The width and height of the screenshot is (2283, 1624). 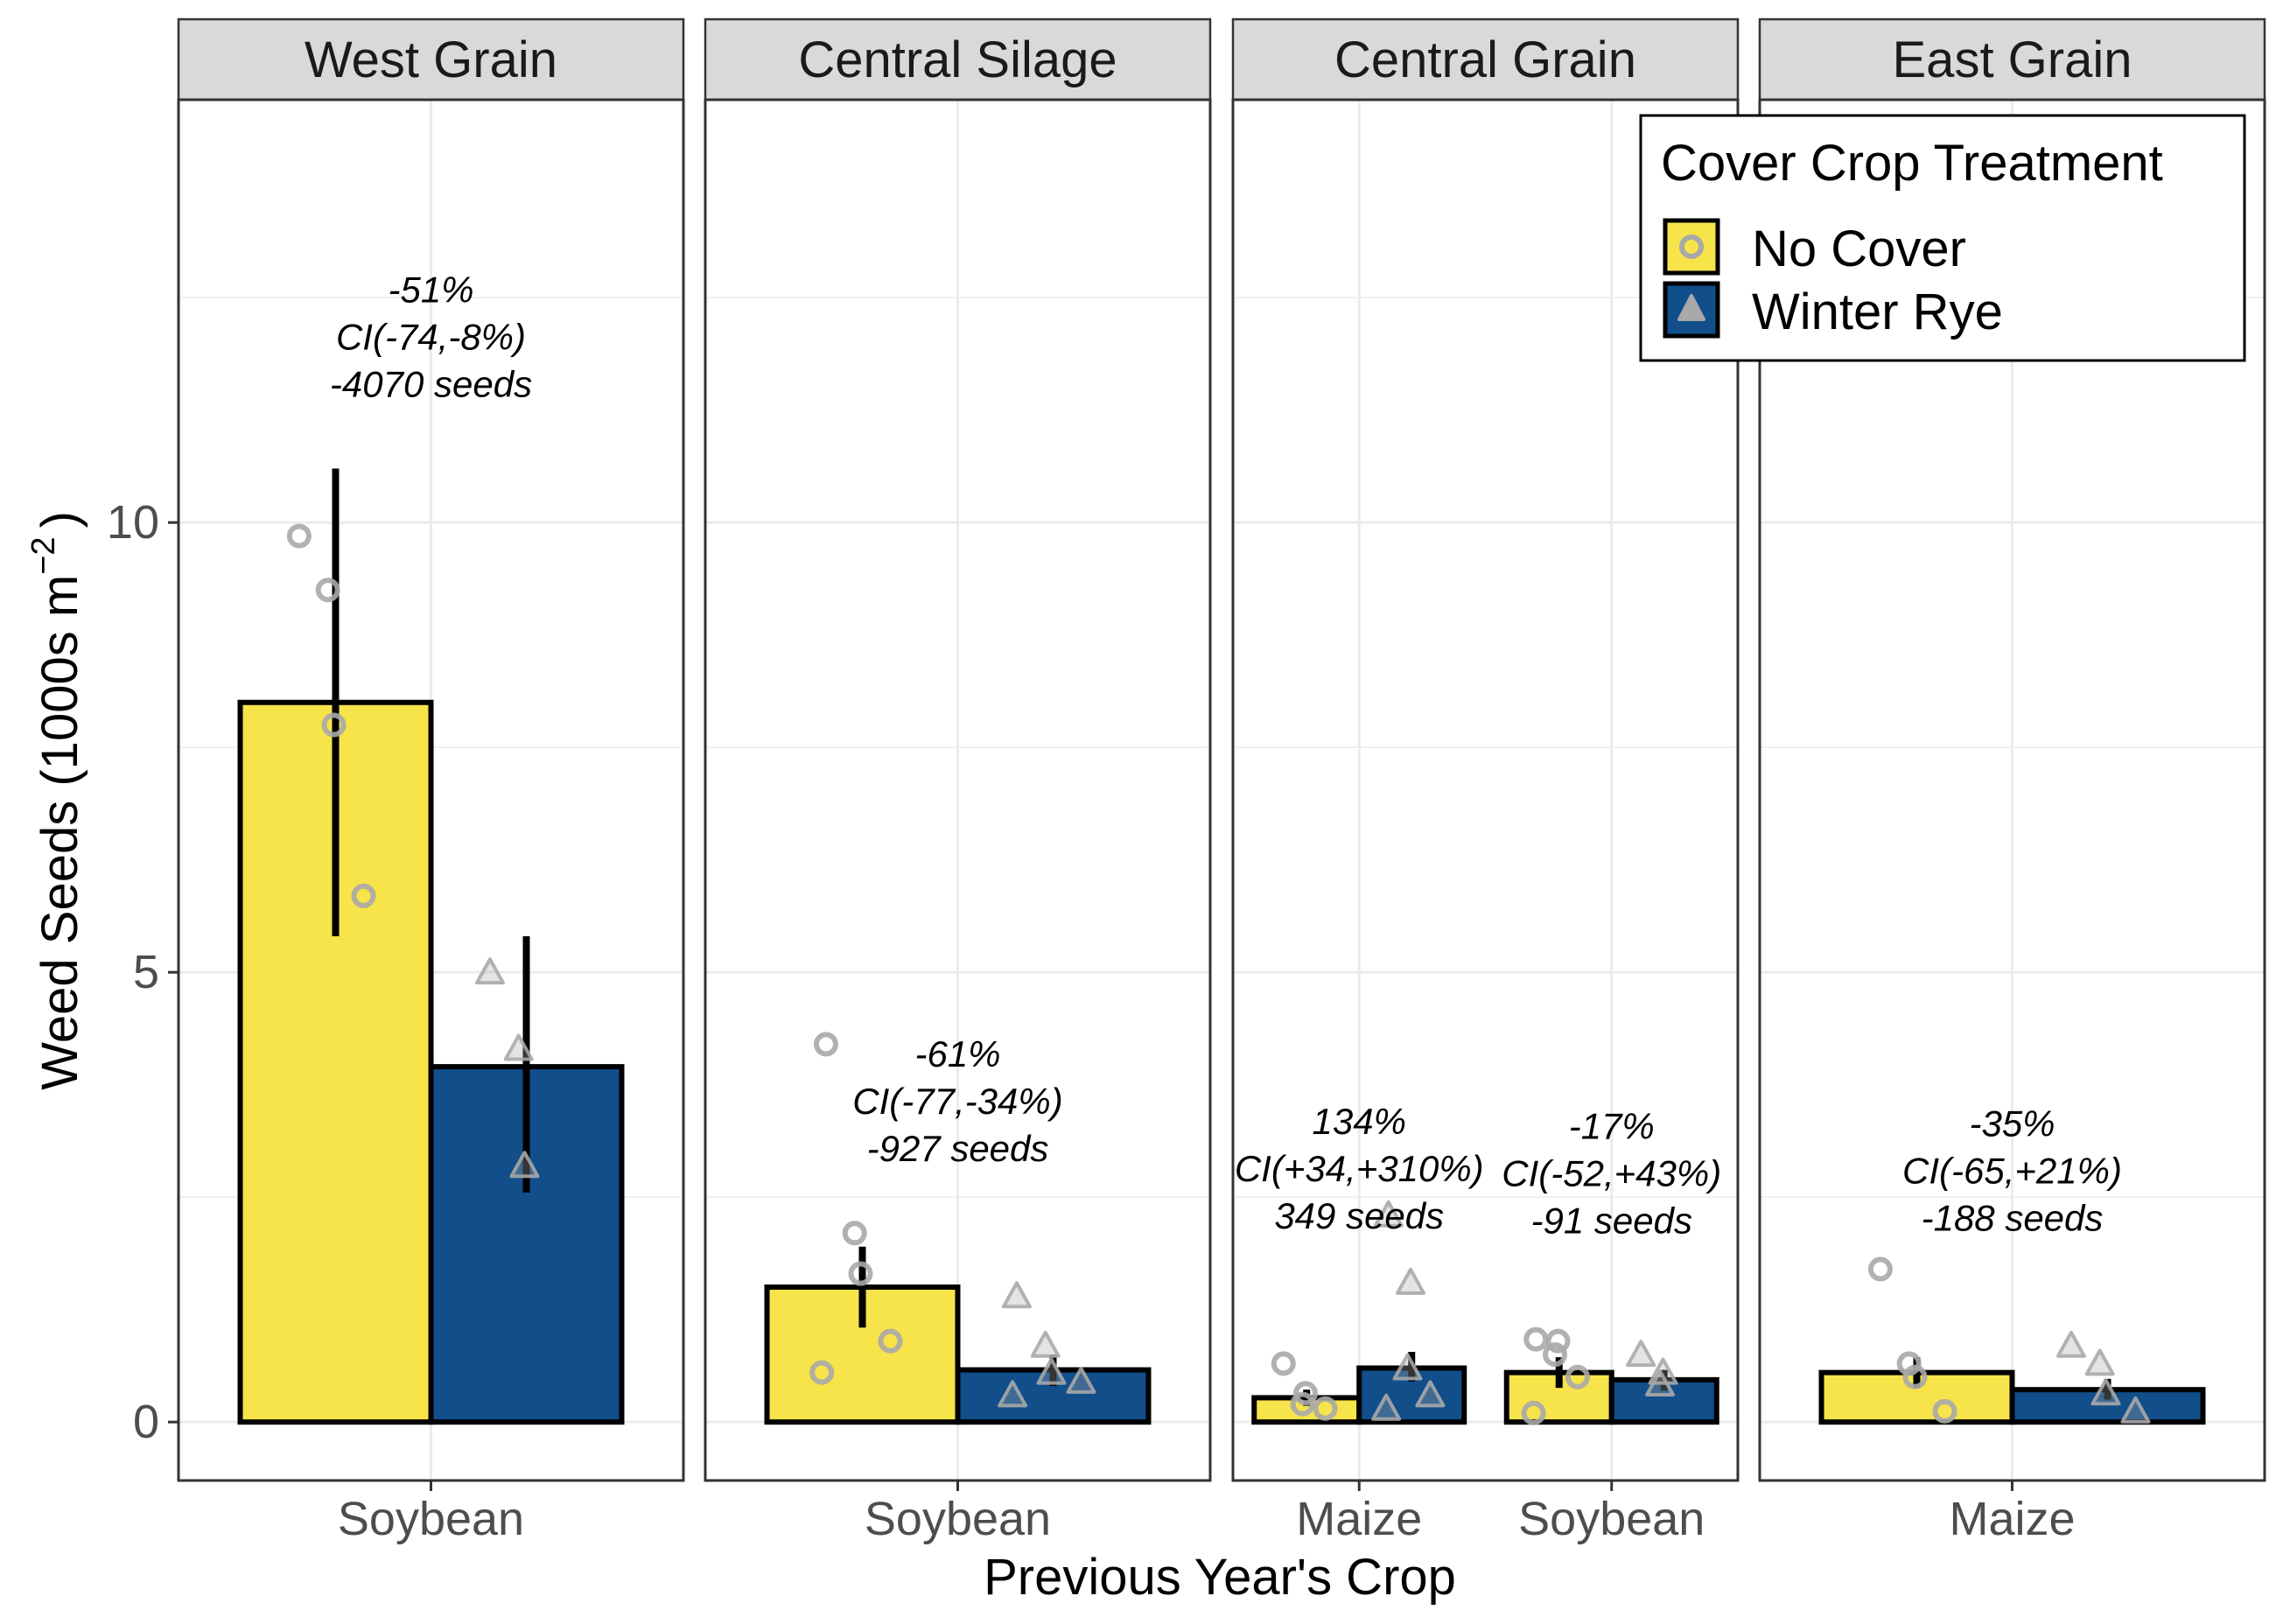 I want to click on facet-strip-label-west-grain: West Grain, so click(x=431, y=60).